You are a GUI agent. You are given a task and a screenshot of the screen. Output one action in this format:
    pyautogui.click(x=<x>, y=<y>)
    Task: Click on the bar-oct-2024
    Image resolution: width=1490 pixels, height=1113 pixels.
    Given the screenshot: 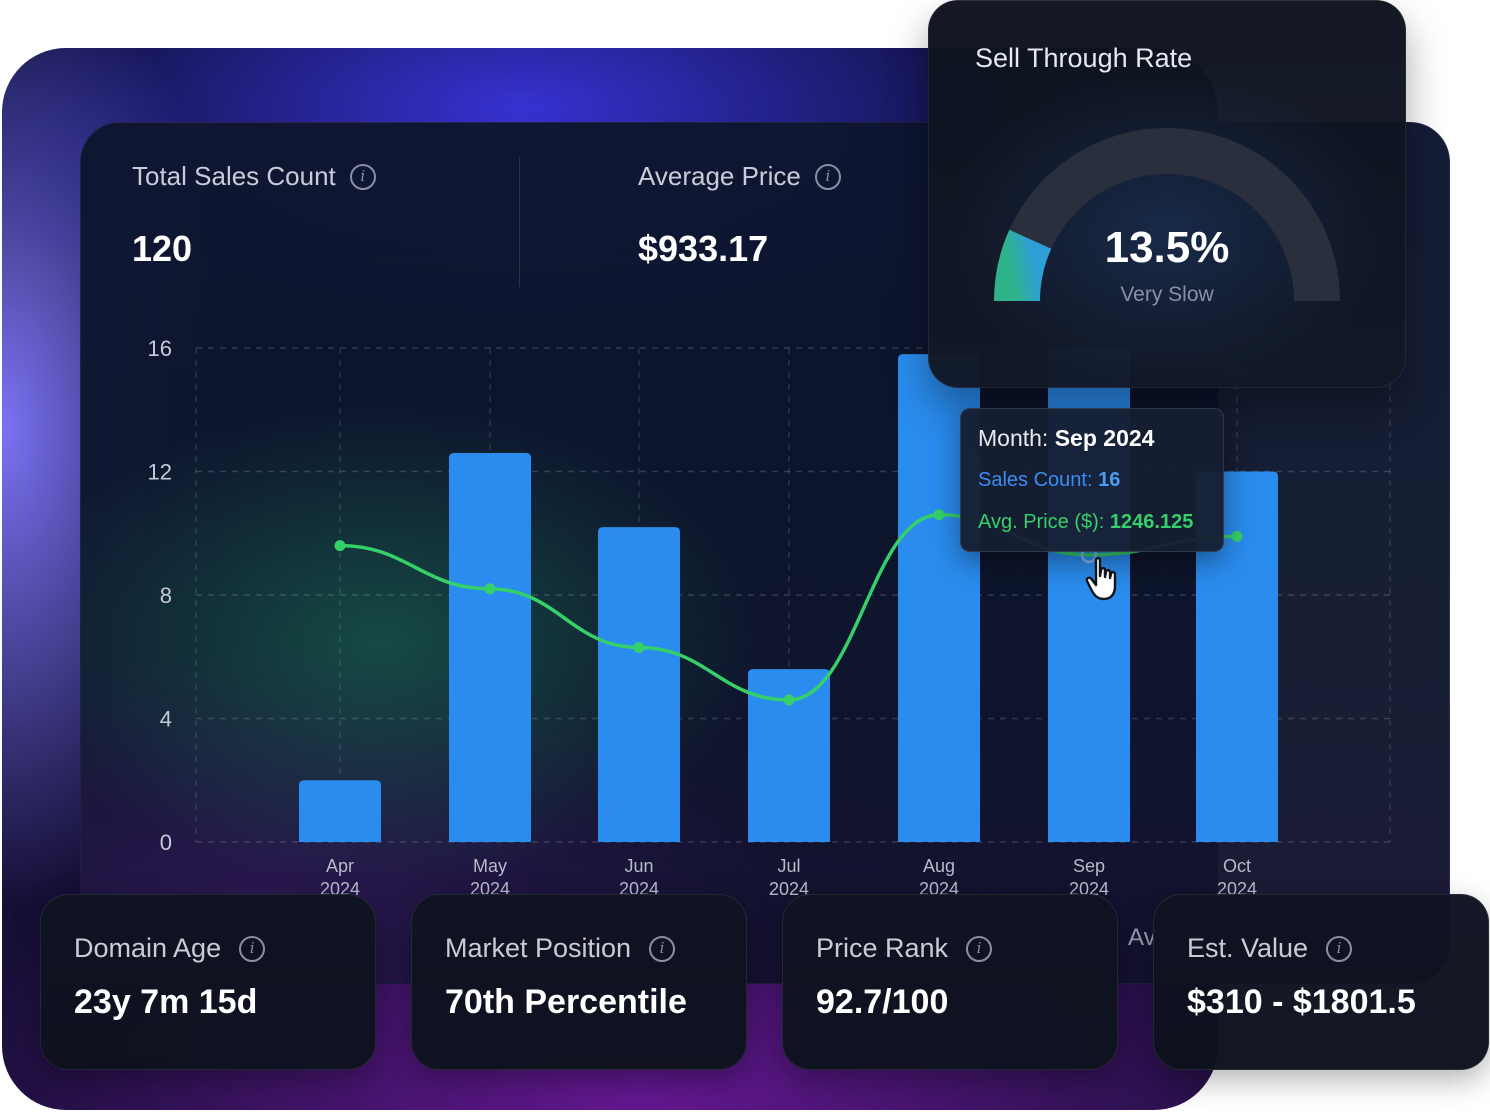 What is the action you would take?
    pyautogui.click(x=1237, y=656)
    